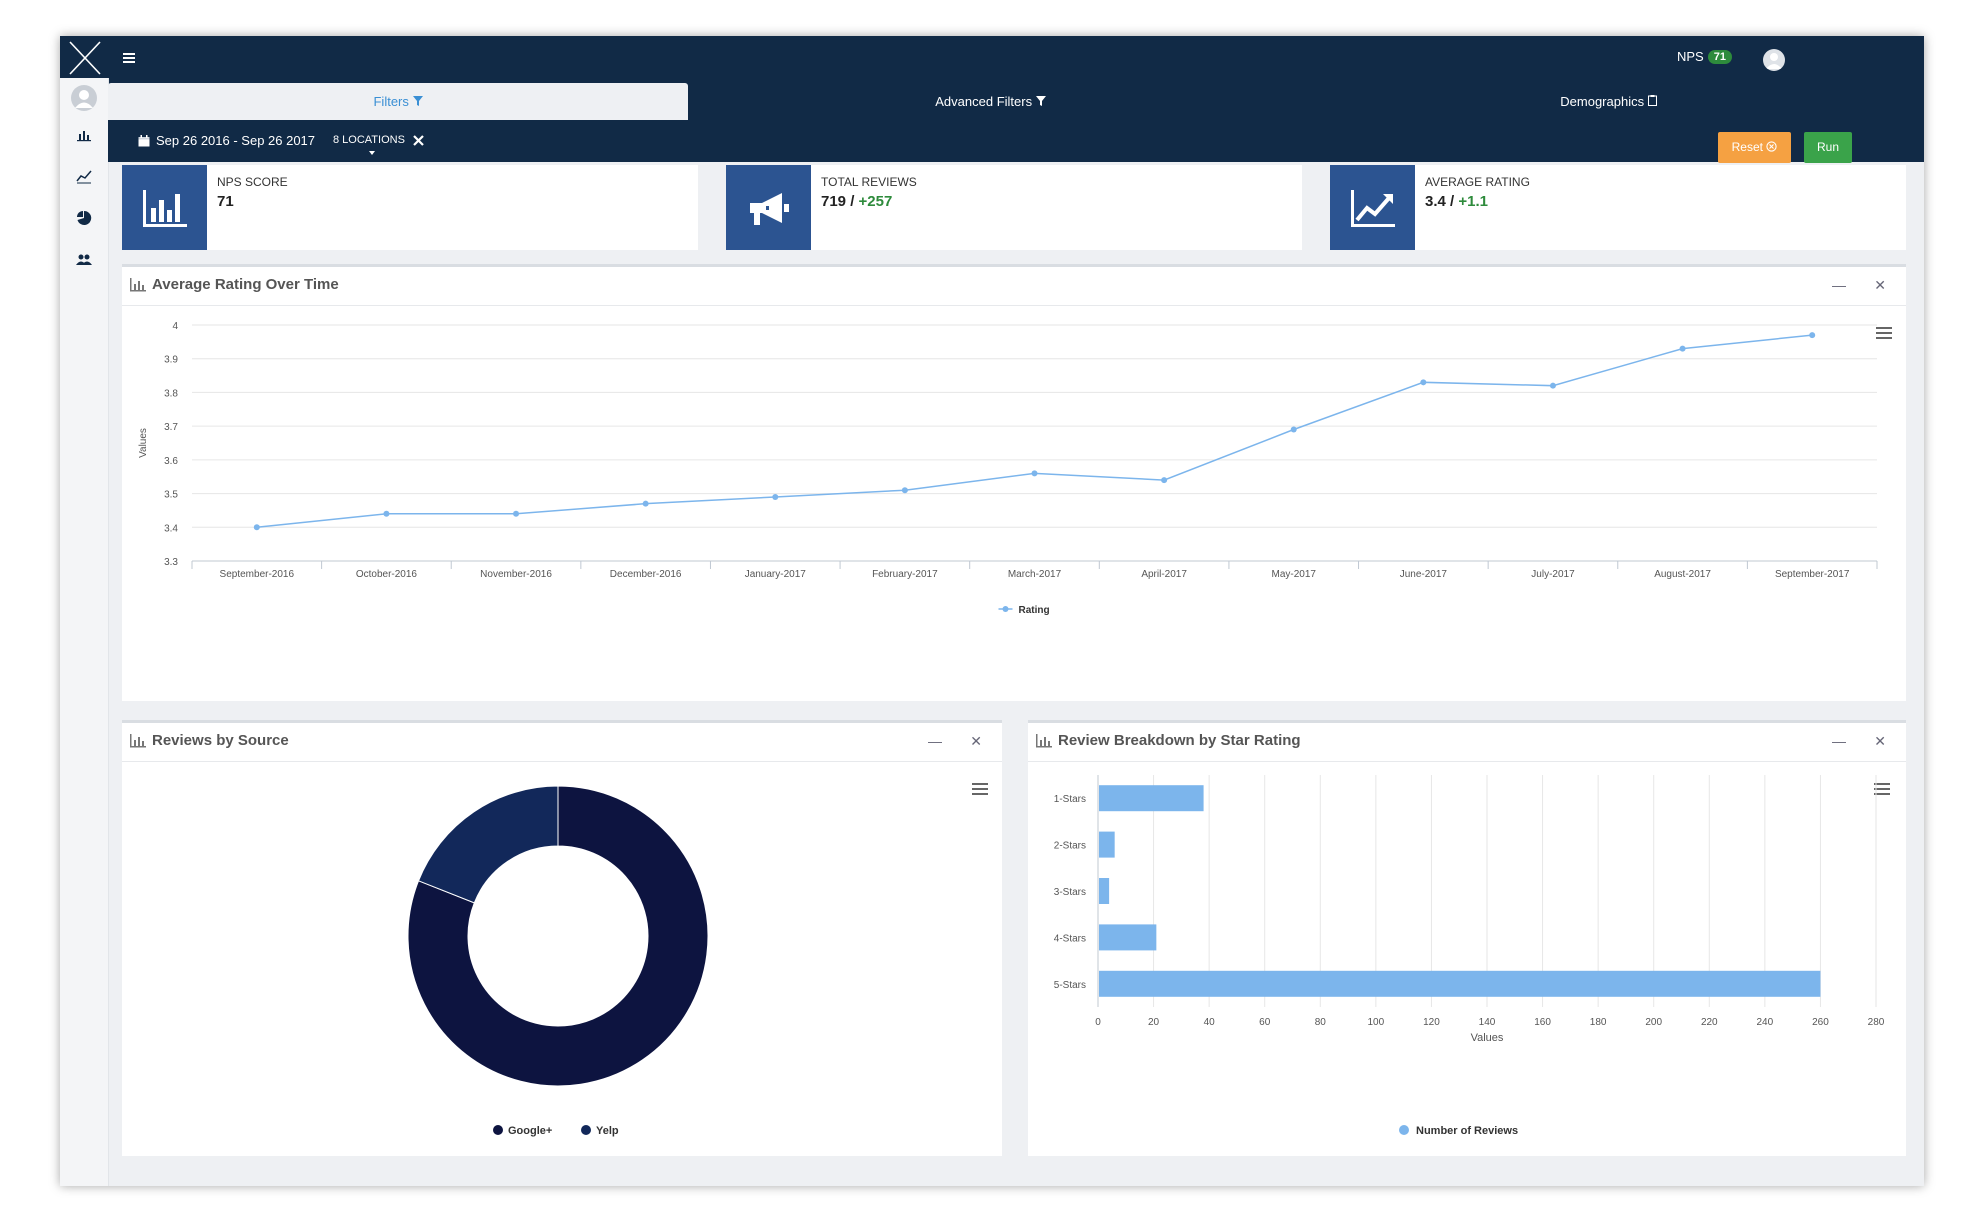 The width and height of the screenshot is (1979, 1217). I want to click on locations-filter: 8 LOCATIONS, so click(378, 140).